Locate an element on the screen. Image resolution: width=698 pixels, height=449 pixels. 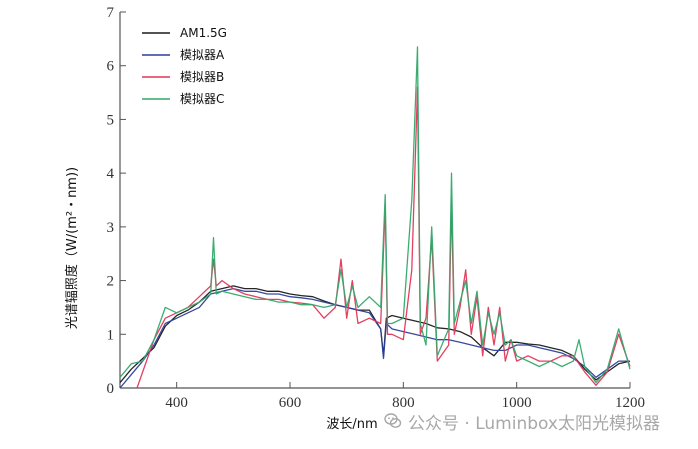
x-tick-label: 400 is located at coordinates (176, 403).